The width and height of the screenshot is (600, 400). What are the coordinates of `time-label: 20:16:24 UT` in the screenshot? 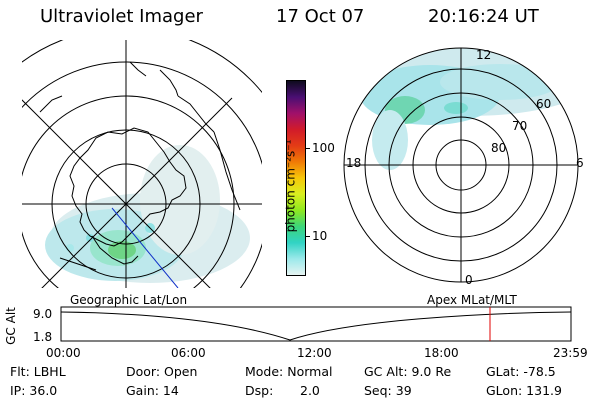 It's located at (483, 16).